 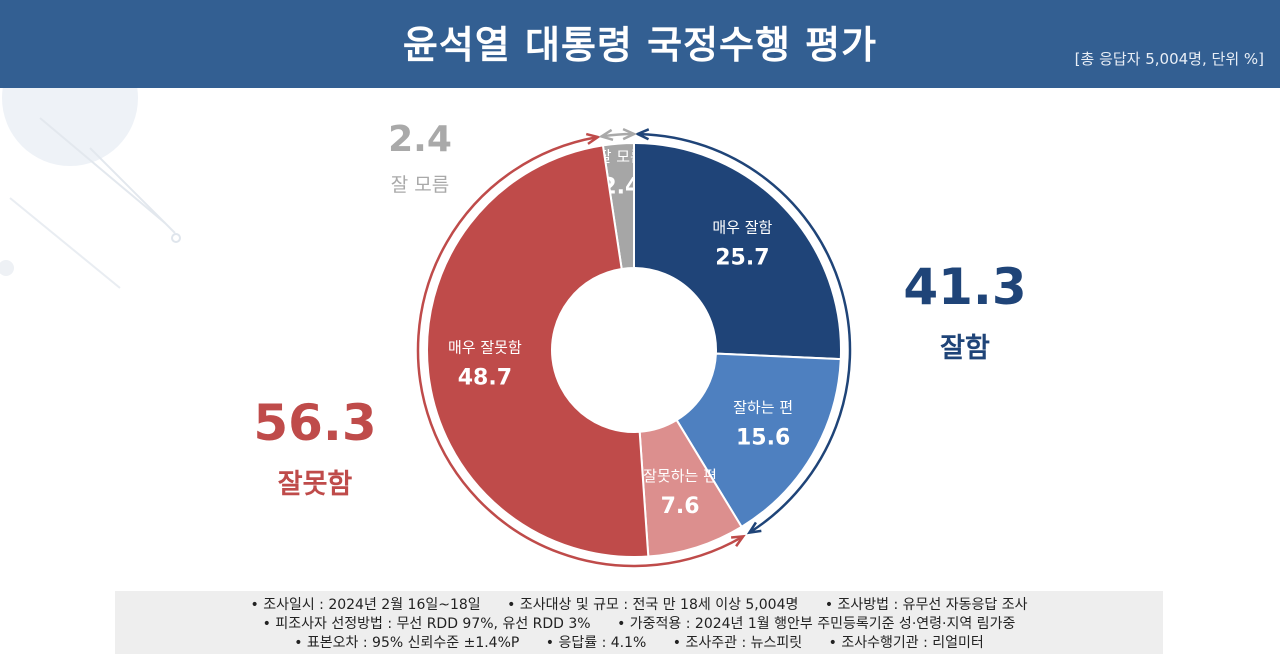 What do you see at coordinates (816, 624) in the screenshot?
I see `survey-weighting: 가중적용 : 2024년 1월 행안부 주민등록기준 성·연령·지역 림가중` at bounding box center [816, 624].